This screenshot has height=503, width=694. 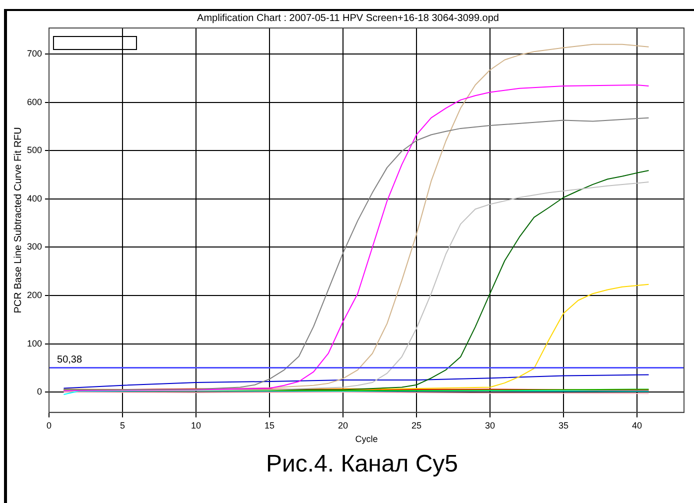 What do you see at coordinates (637, 425) in the screenshot?
I see `x-tick-label: 40` at bounding box center [637, 425].